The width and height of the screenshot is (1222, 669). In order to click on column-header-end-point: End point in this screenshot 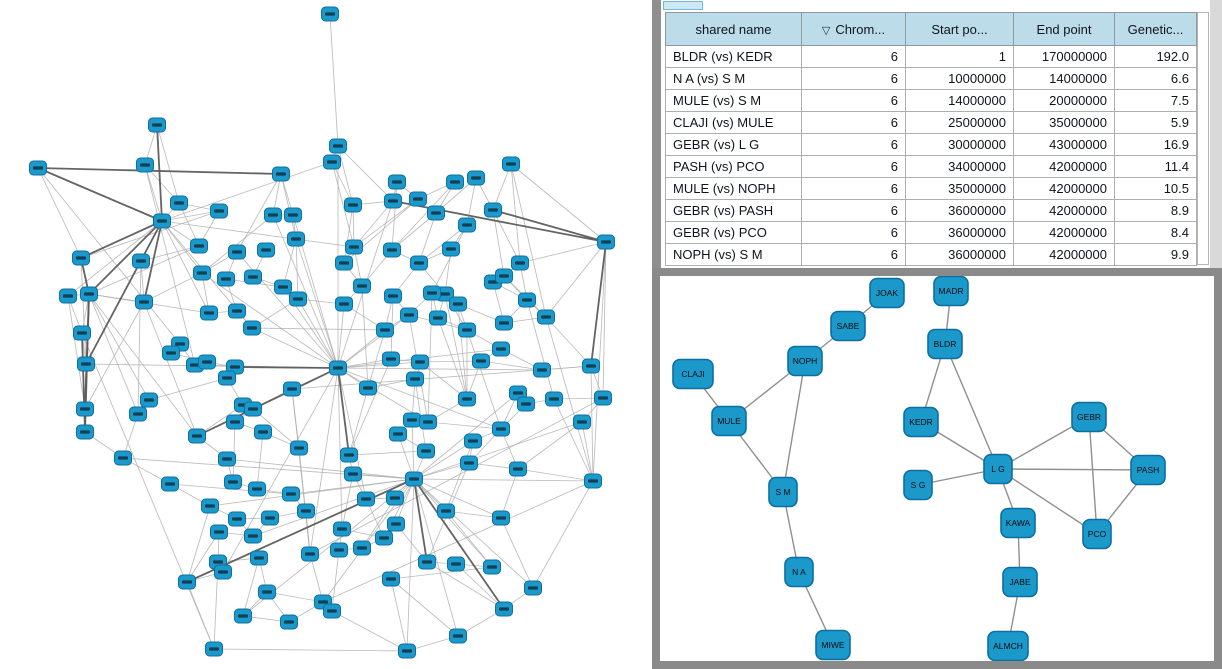, I will do `click(1064, 29)`.